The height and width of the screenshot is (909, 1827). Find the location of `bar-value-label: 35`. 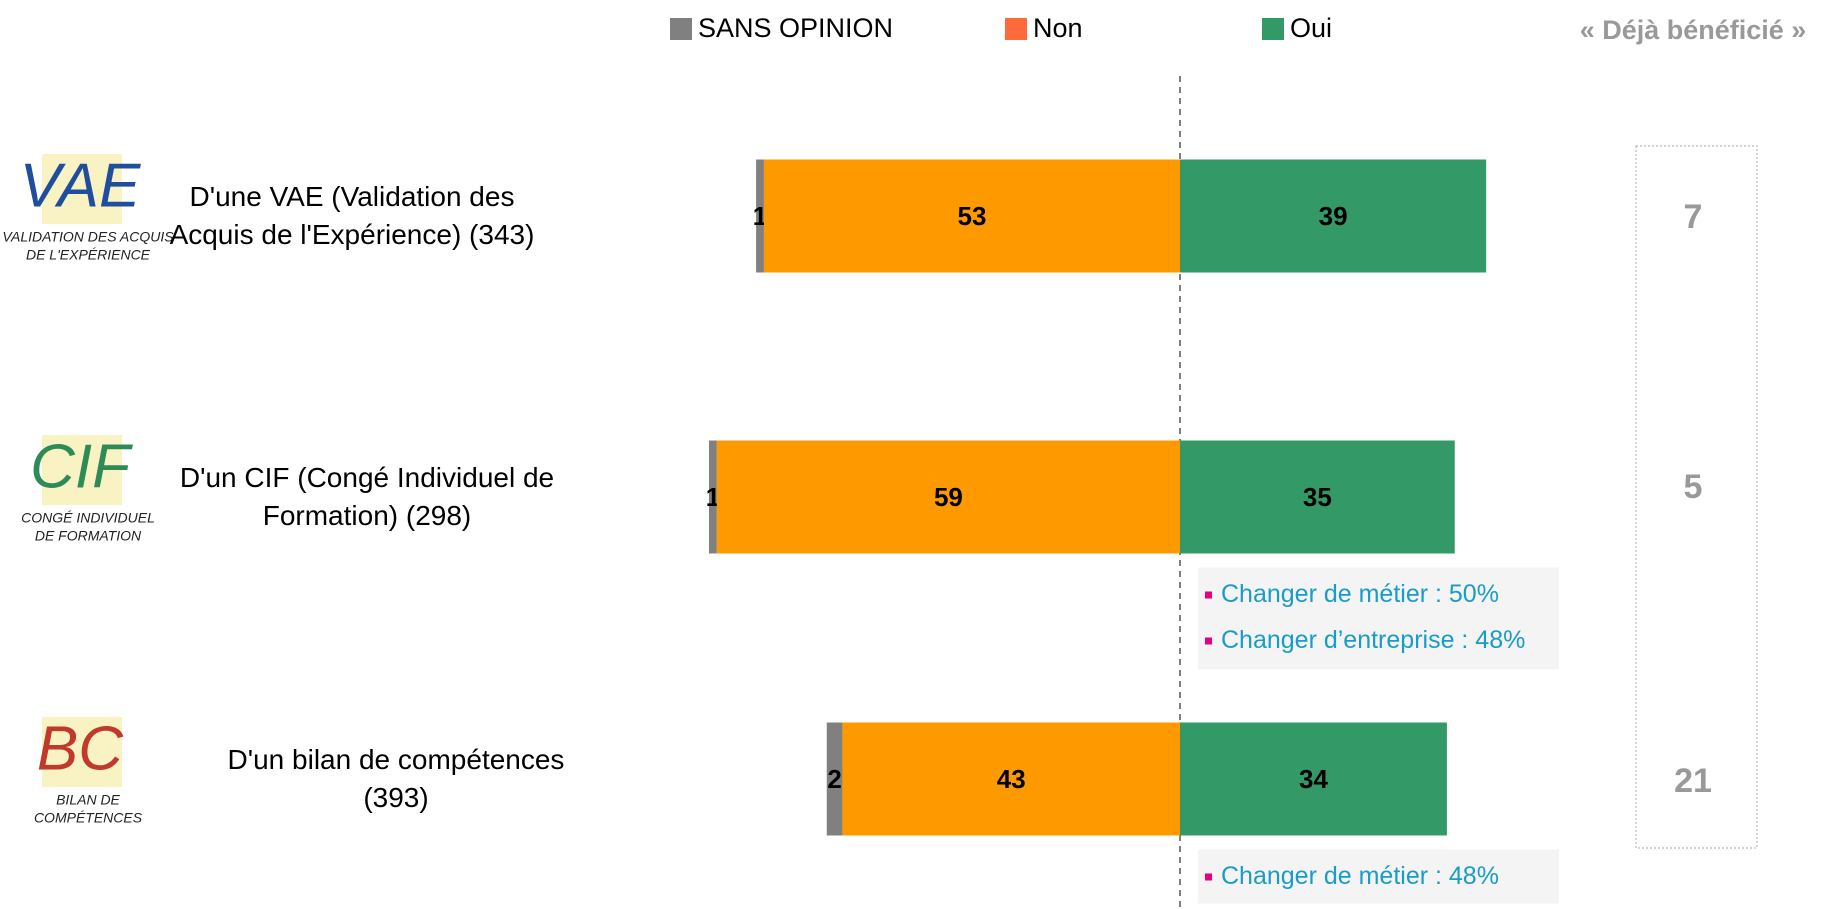

bar-value-label: 35 is located at coordinates (1317, 497).